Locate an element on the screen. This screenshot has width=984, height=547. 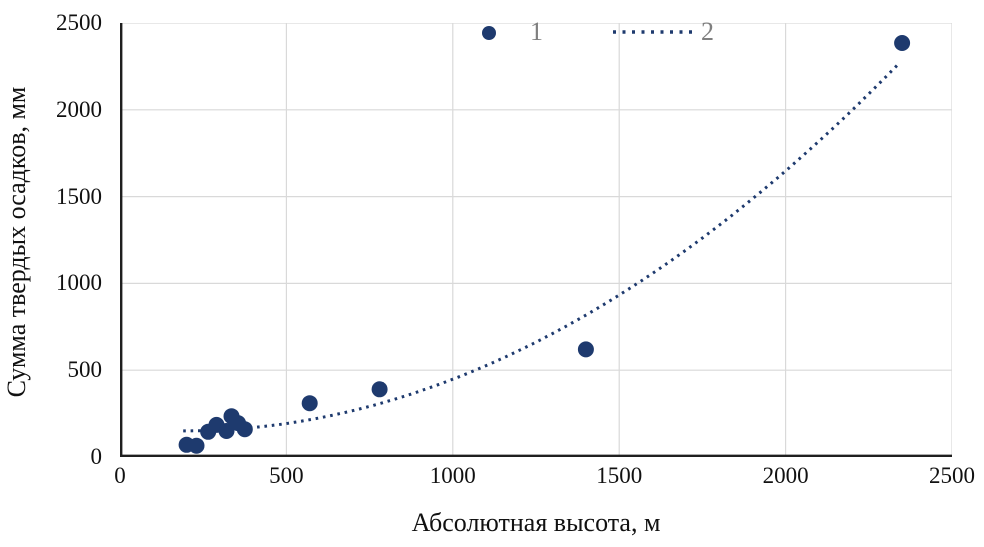
legend-label-series2: 2 is located at coordinates (707, 31).